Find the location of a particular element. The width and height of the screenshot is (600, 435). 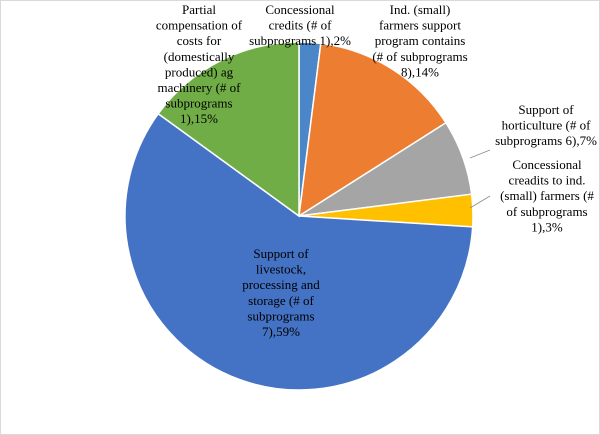

slice-label-0-line-2: subprograms 1),2% is located at coordinates (300, 40).